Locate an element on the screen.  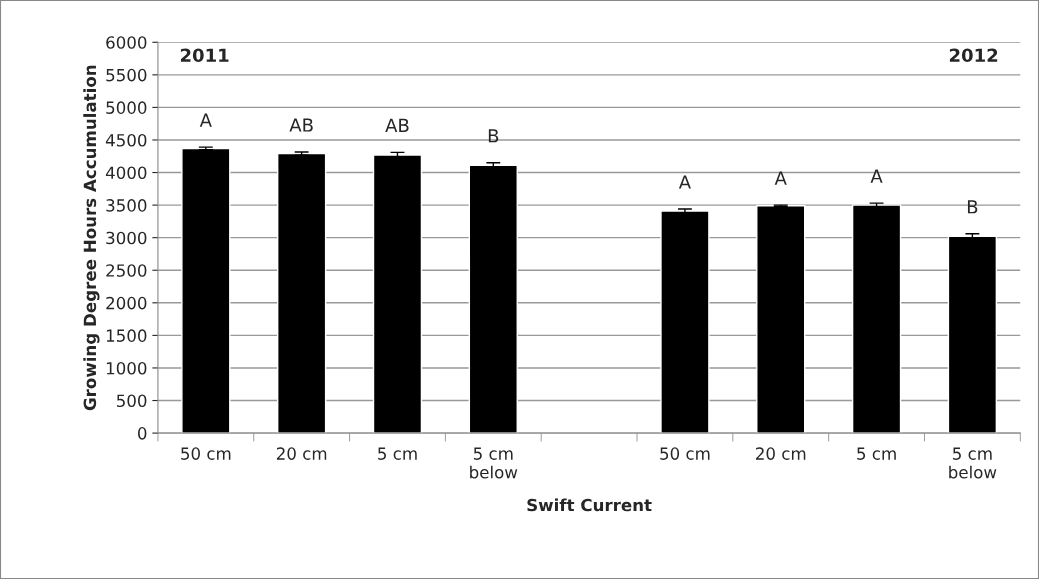
y-tick-label: 2000 is located at coordinates (126, 303).